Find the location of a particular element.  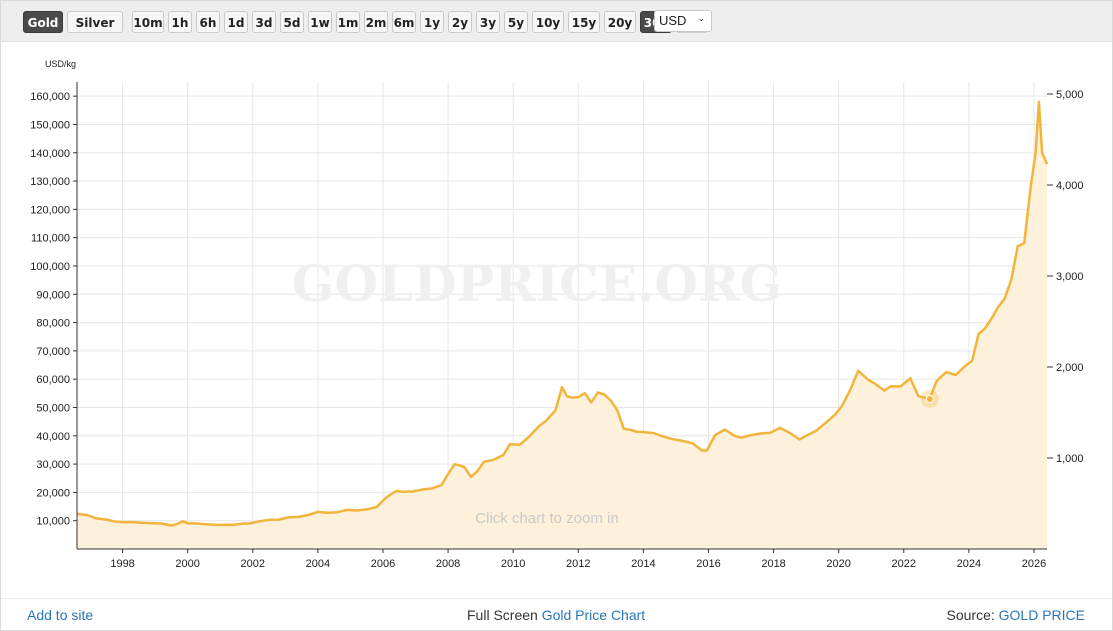

x-axis-tick-label: 2016 is located at coordinates (708, 564).